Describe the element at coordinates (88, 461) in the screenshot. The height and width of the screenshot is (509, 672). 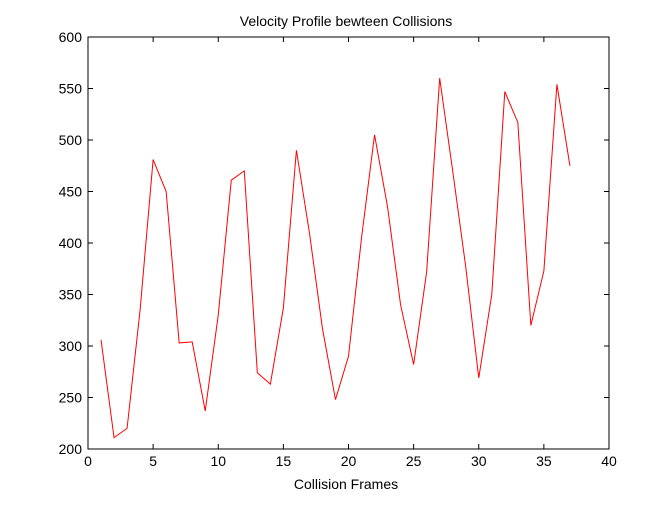
I see `x-tick-label: 0` at that location.